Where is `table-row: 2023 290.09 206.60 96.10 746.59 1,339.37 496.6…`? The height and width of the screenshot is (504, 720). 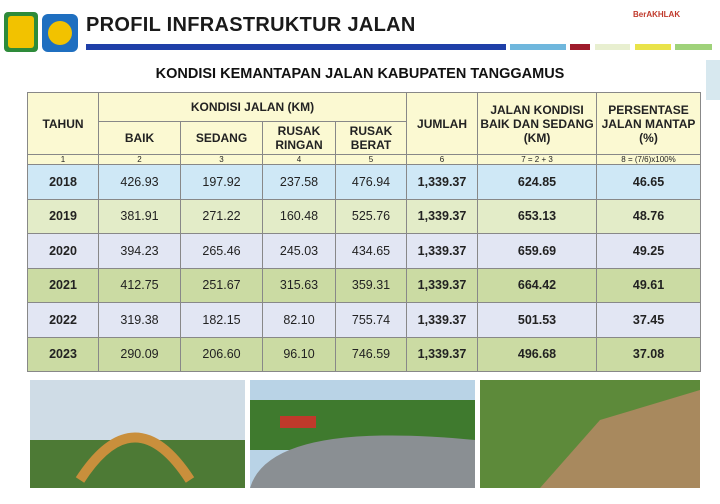
table-row: 2023 290.09 206.60 96.10 746.59 1,339.37 496.6… is located at coordinates (364, 354).